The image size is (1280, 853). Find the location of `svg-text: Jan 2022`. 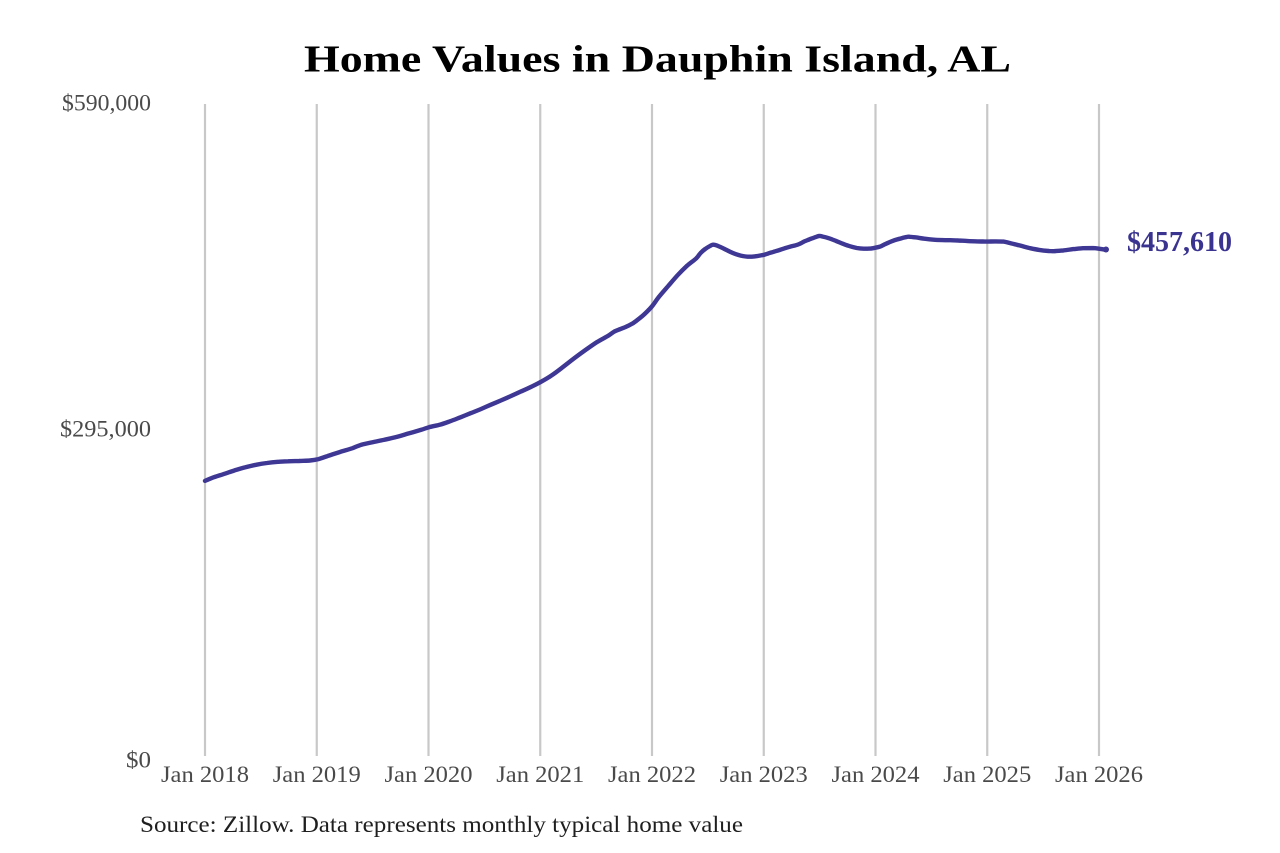

svg-text: Jan 2022 is located at coordinates (652, 774).